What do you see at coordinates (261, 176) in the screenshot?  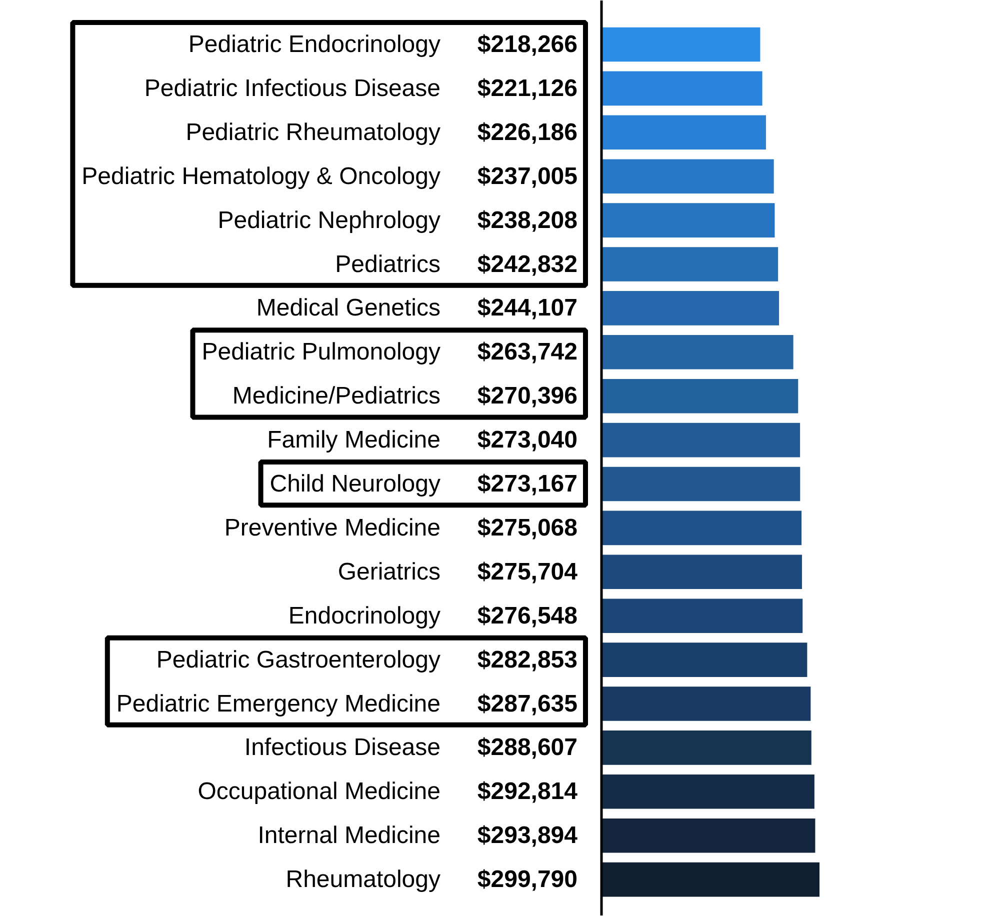 I see `y-tick-label: Pediatric Hematology & Oncology` at bounding box center [261, 176].